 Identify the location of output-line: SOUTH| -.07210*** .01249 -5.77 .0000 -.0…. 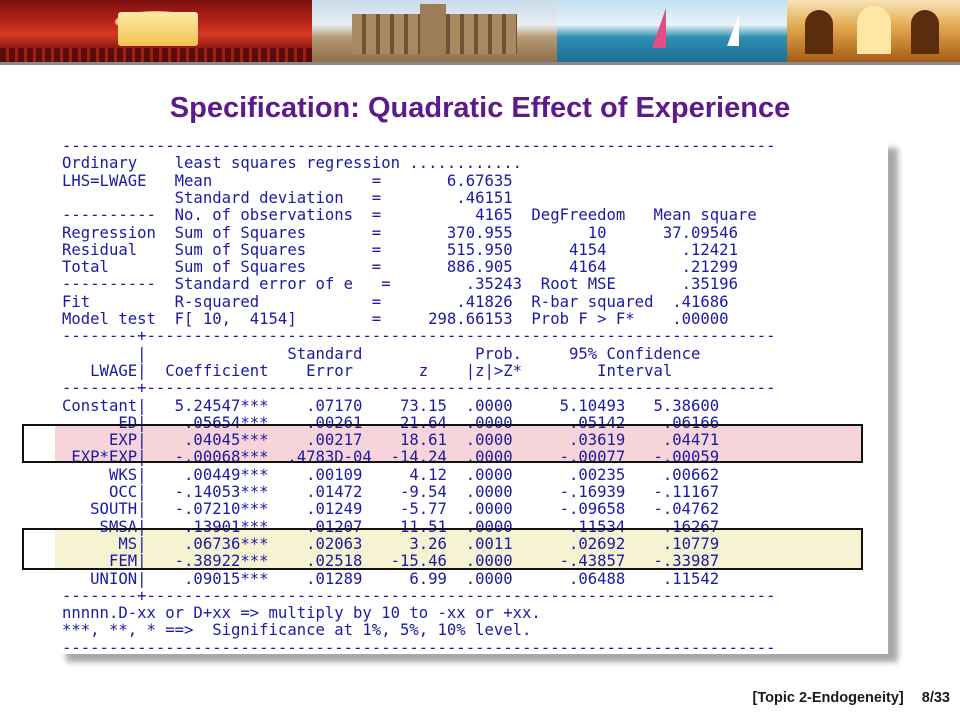
(391, 509).